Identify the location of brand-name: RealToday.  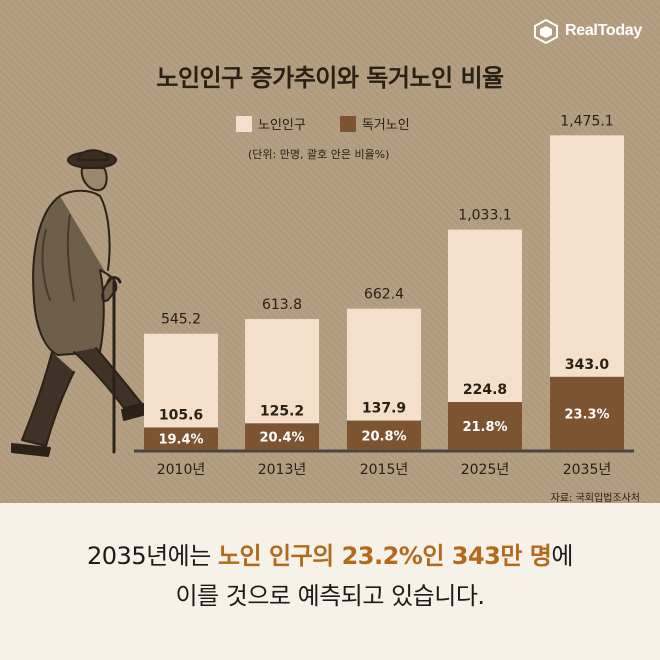
(603, 30).